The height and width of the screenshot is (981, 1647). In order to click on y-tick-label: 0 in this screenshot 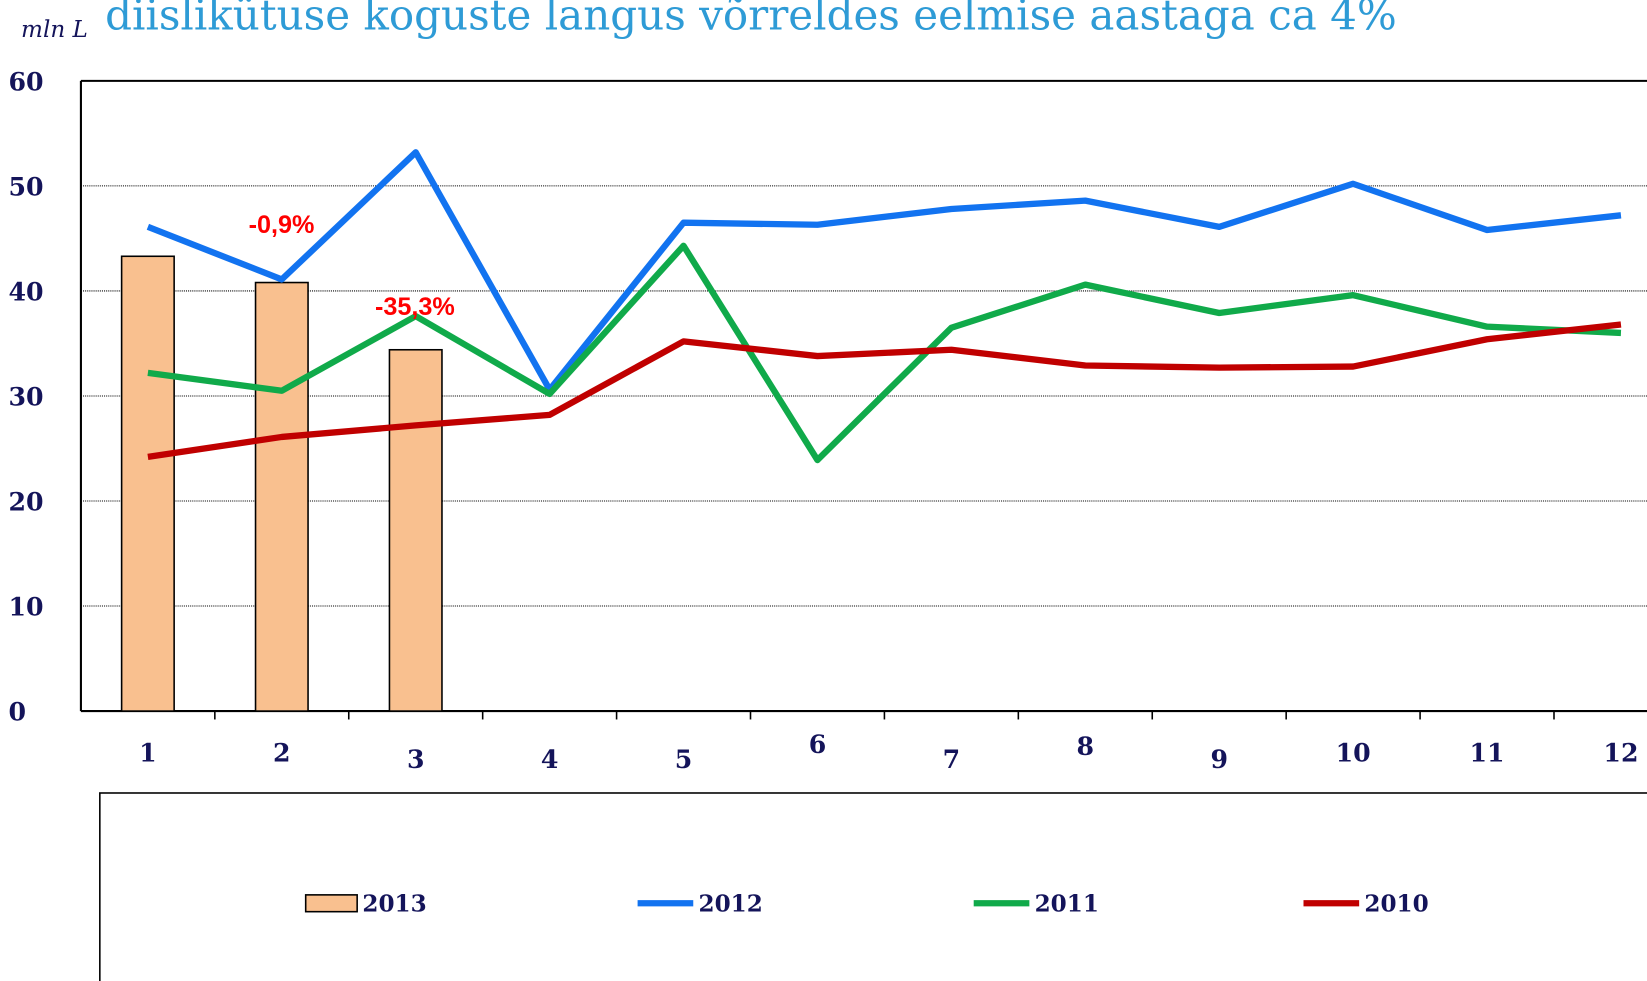, I will do `click(17, 712)`.